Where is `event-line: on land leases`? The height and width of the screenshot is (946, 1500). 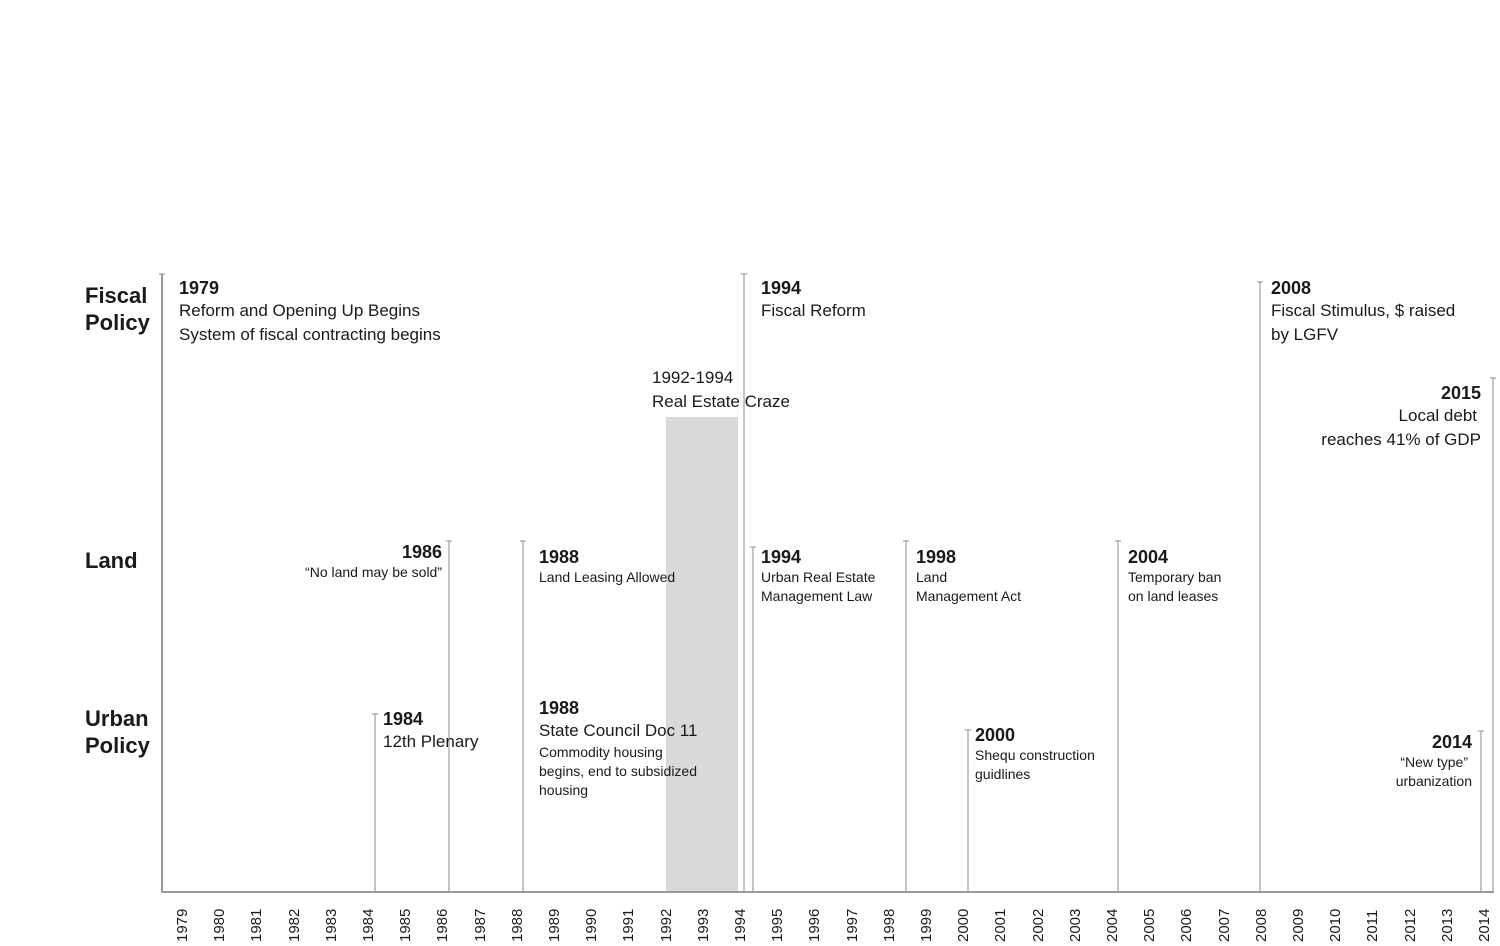
event-line: on land leases is located at coordinates (1173, 596).